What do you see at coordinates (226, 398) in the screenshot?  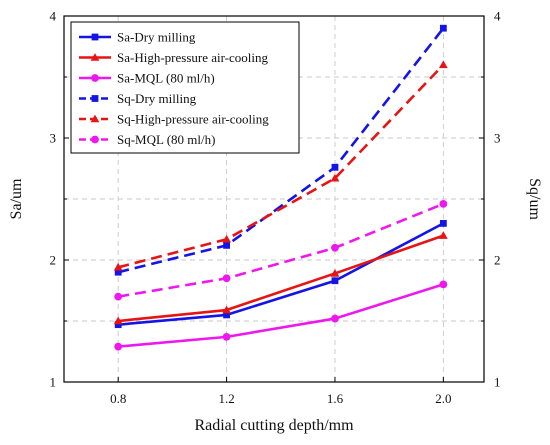 I see `x-tick-label: 1.2` at bounding box center [226, 398].